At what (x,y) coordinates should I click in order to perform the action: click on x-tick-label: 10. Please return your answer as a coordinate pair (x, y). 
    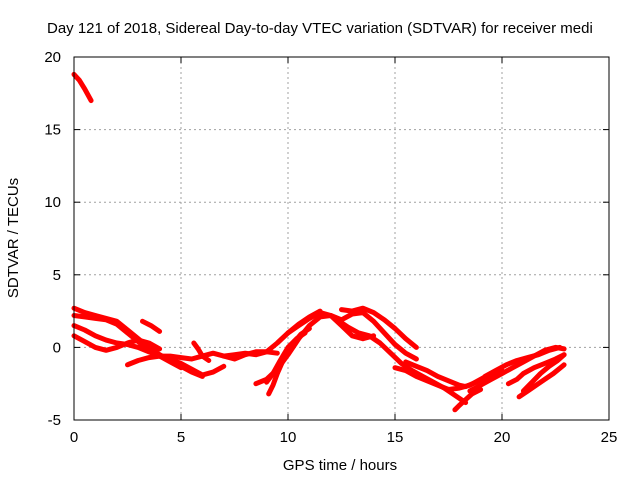
    Looking at the image, I should click on (288, 437).